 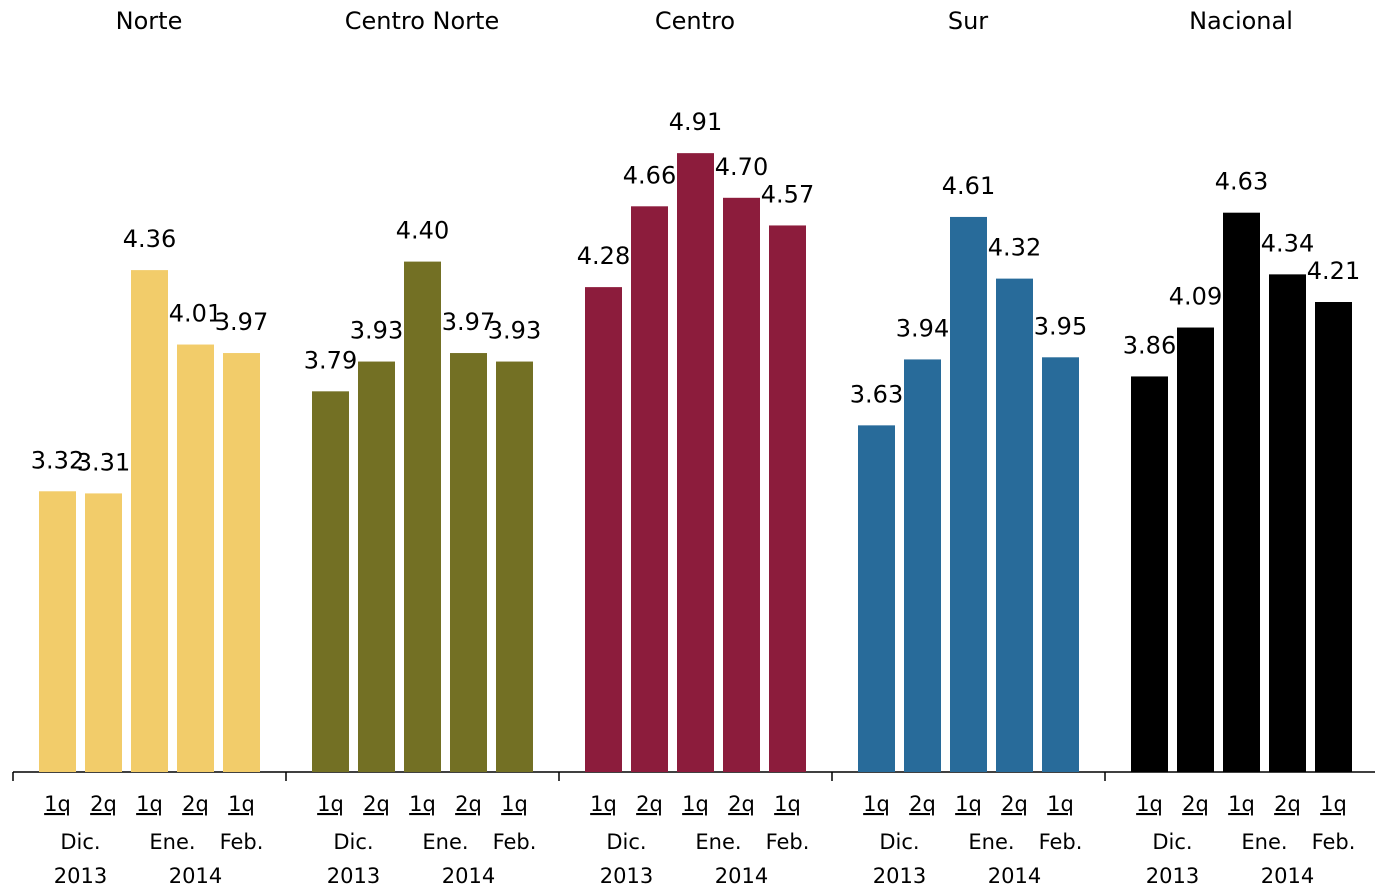 I want to click on value-label: 3.95, so click(x=1060, y=326).